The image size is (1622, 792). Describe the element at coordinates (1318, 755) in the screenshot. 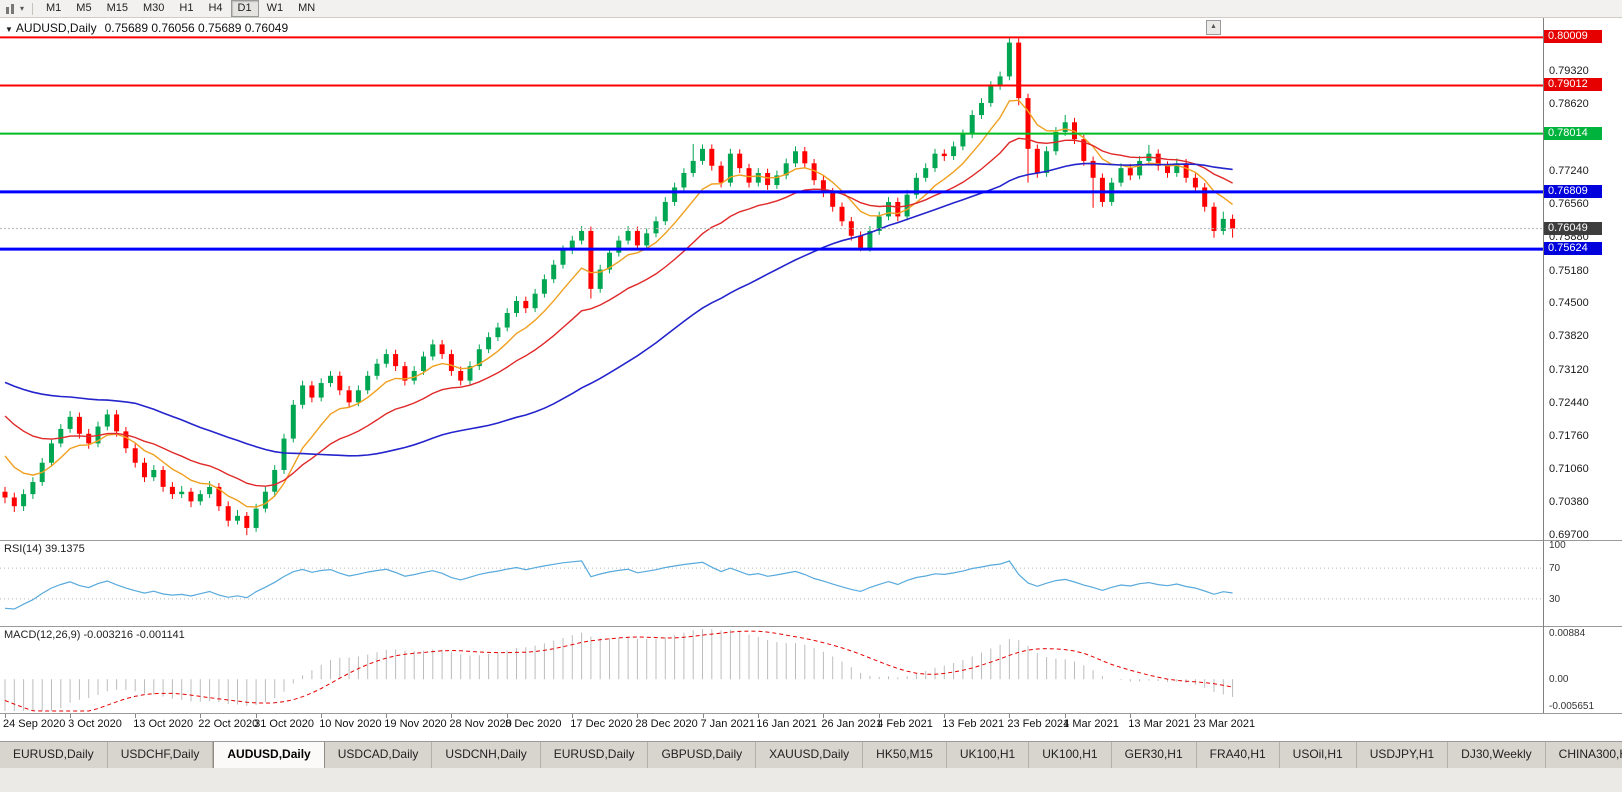

I see `chart-tab-usoil-h1: USOil,H1` at that location.